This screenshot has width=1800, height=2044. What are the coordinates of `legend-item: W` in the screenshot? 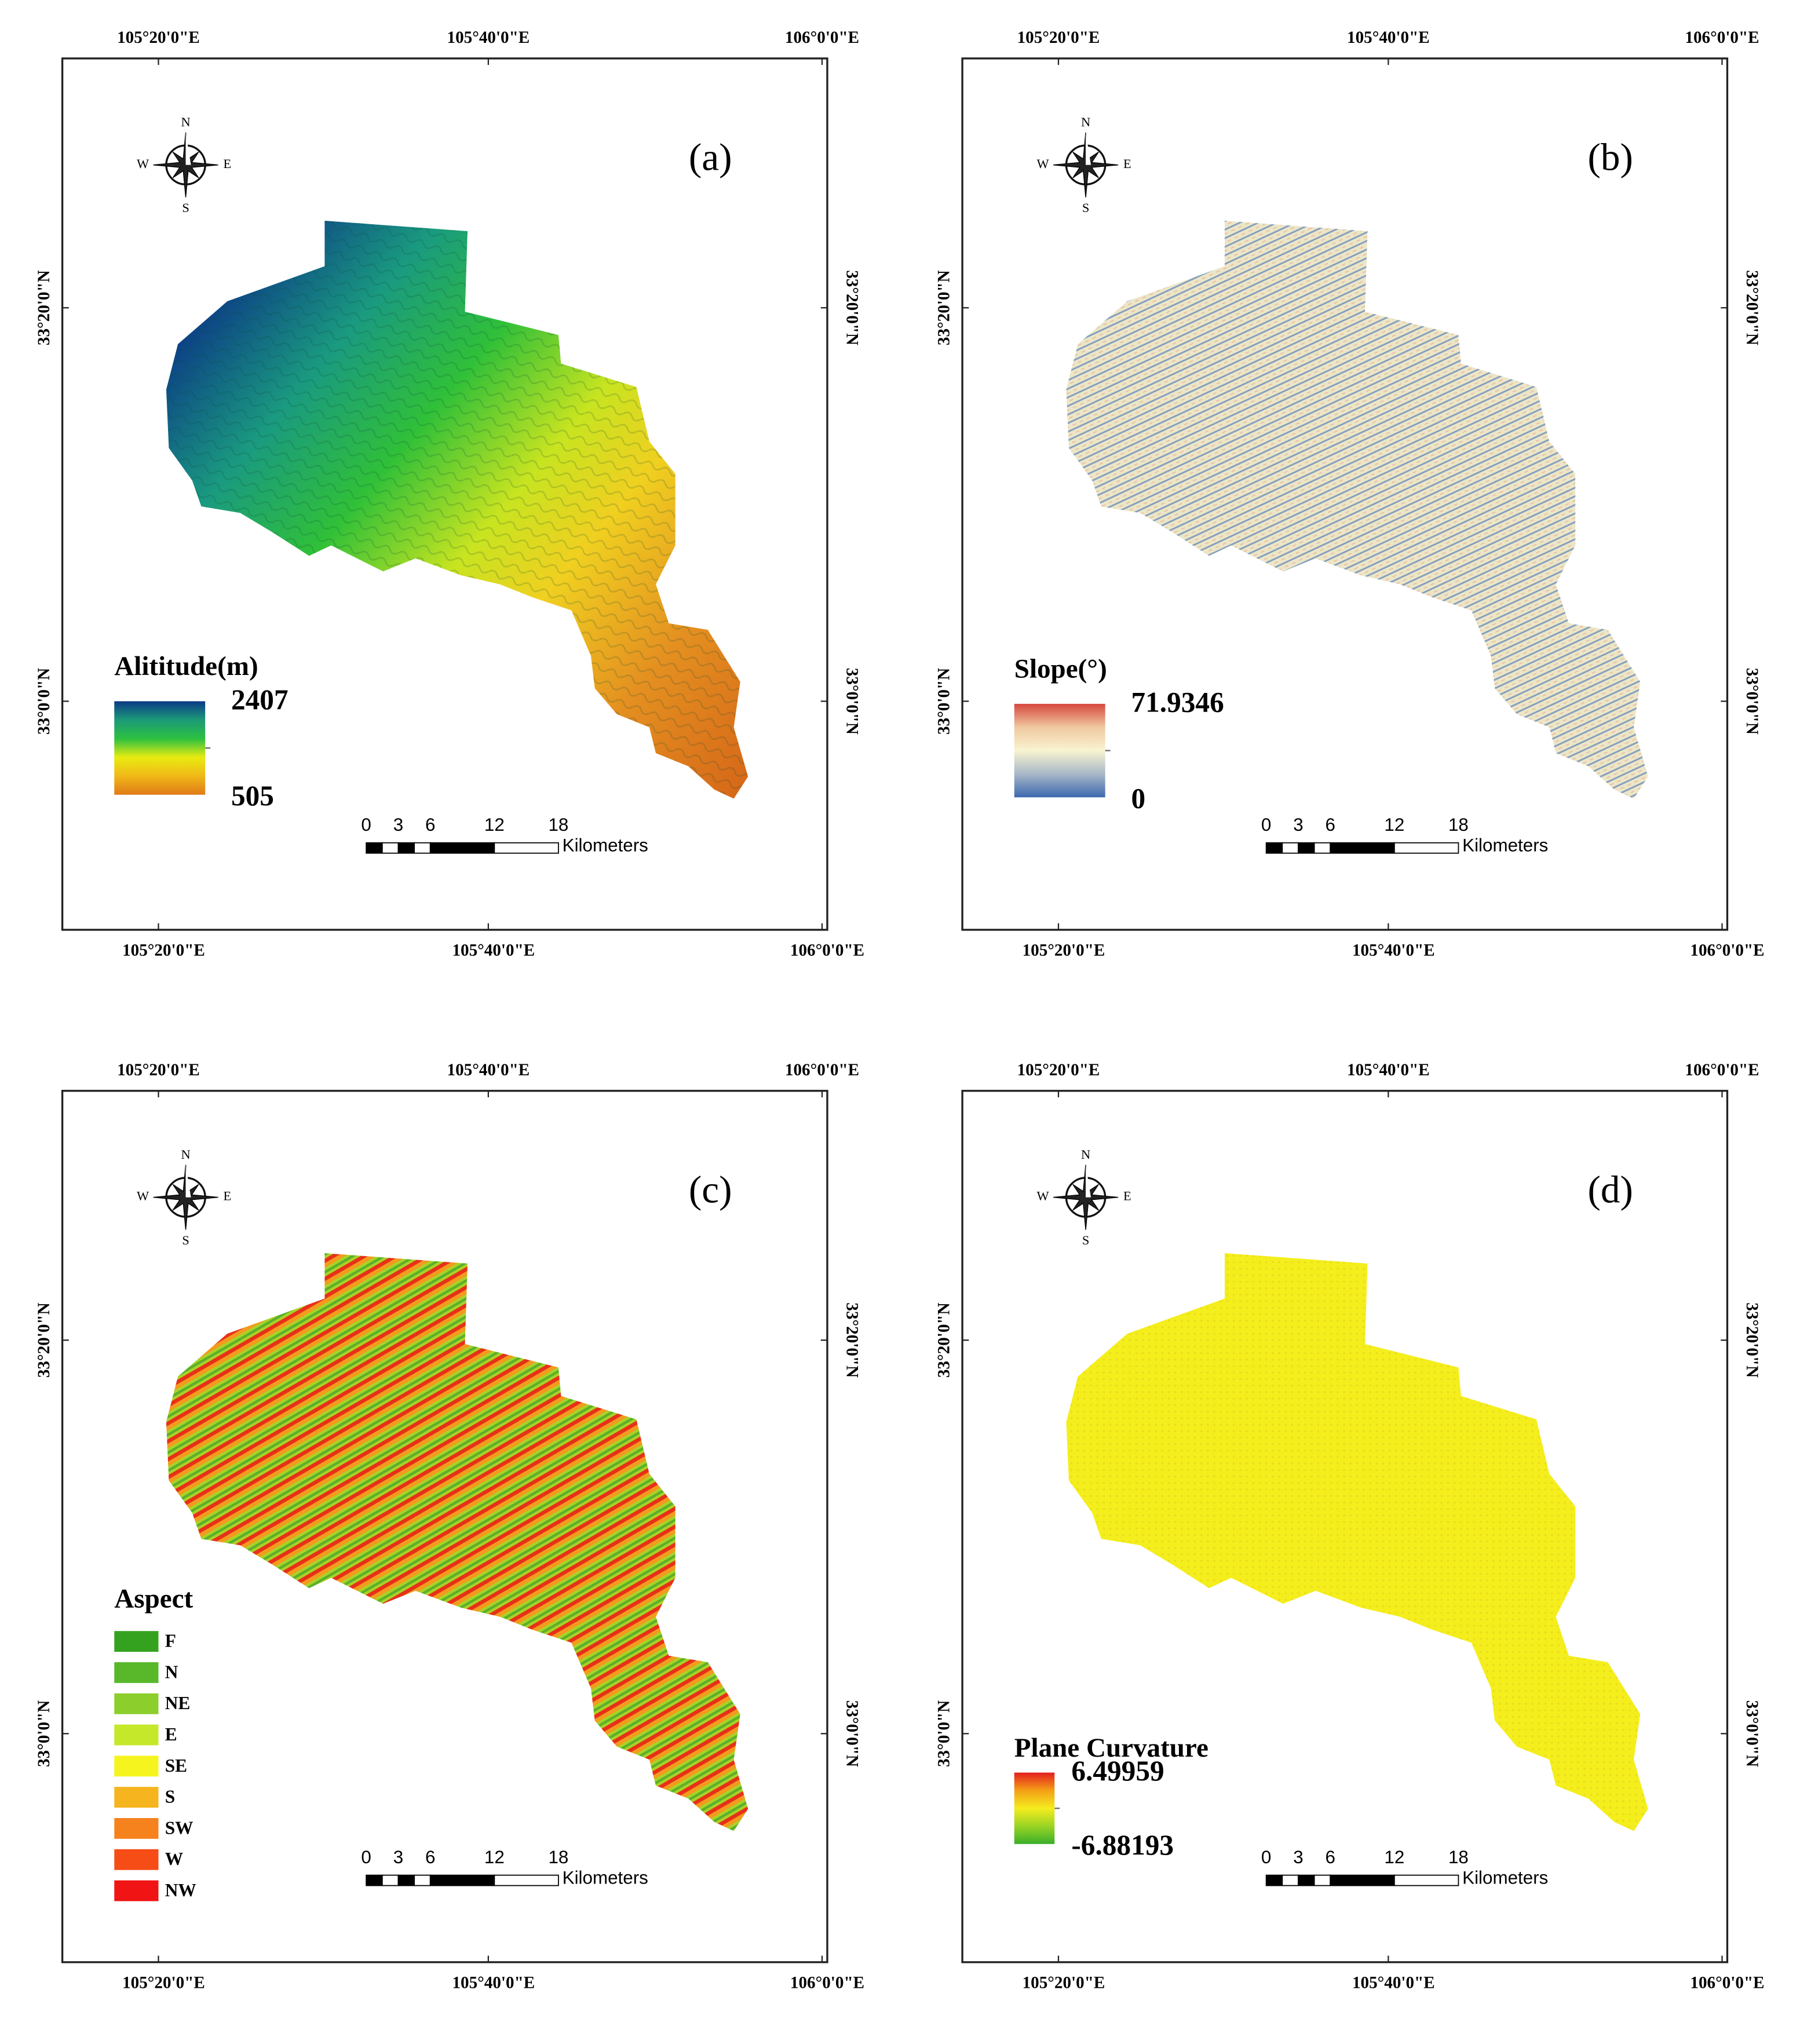 It's located at (174, 1859).